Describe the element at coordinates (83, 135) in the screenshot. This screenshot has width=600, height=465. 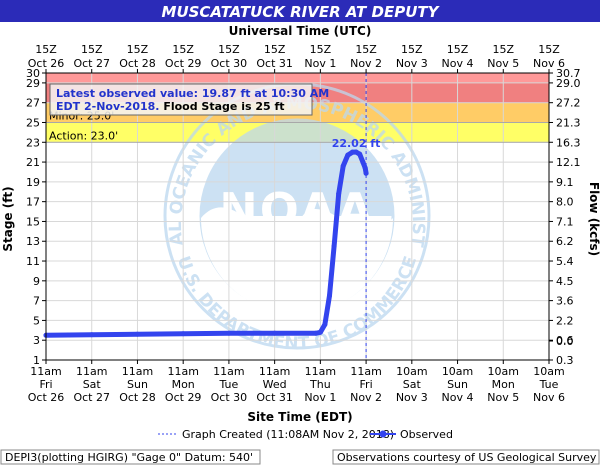
I see `threshold-label-1: Action: 23.0'` at that location.